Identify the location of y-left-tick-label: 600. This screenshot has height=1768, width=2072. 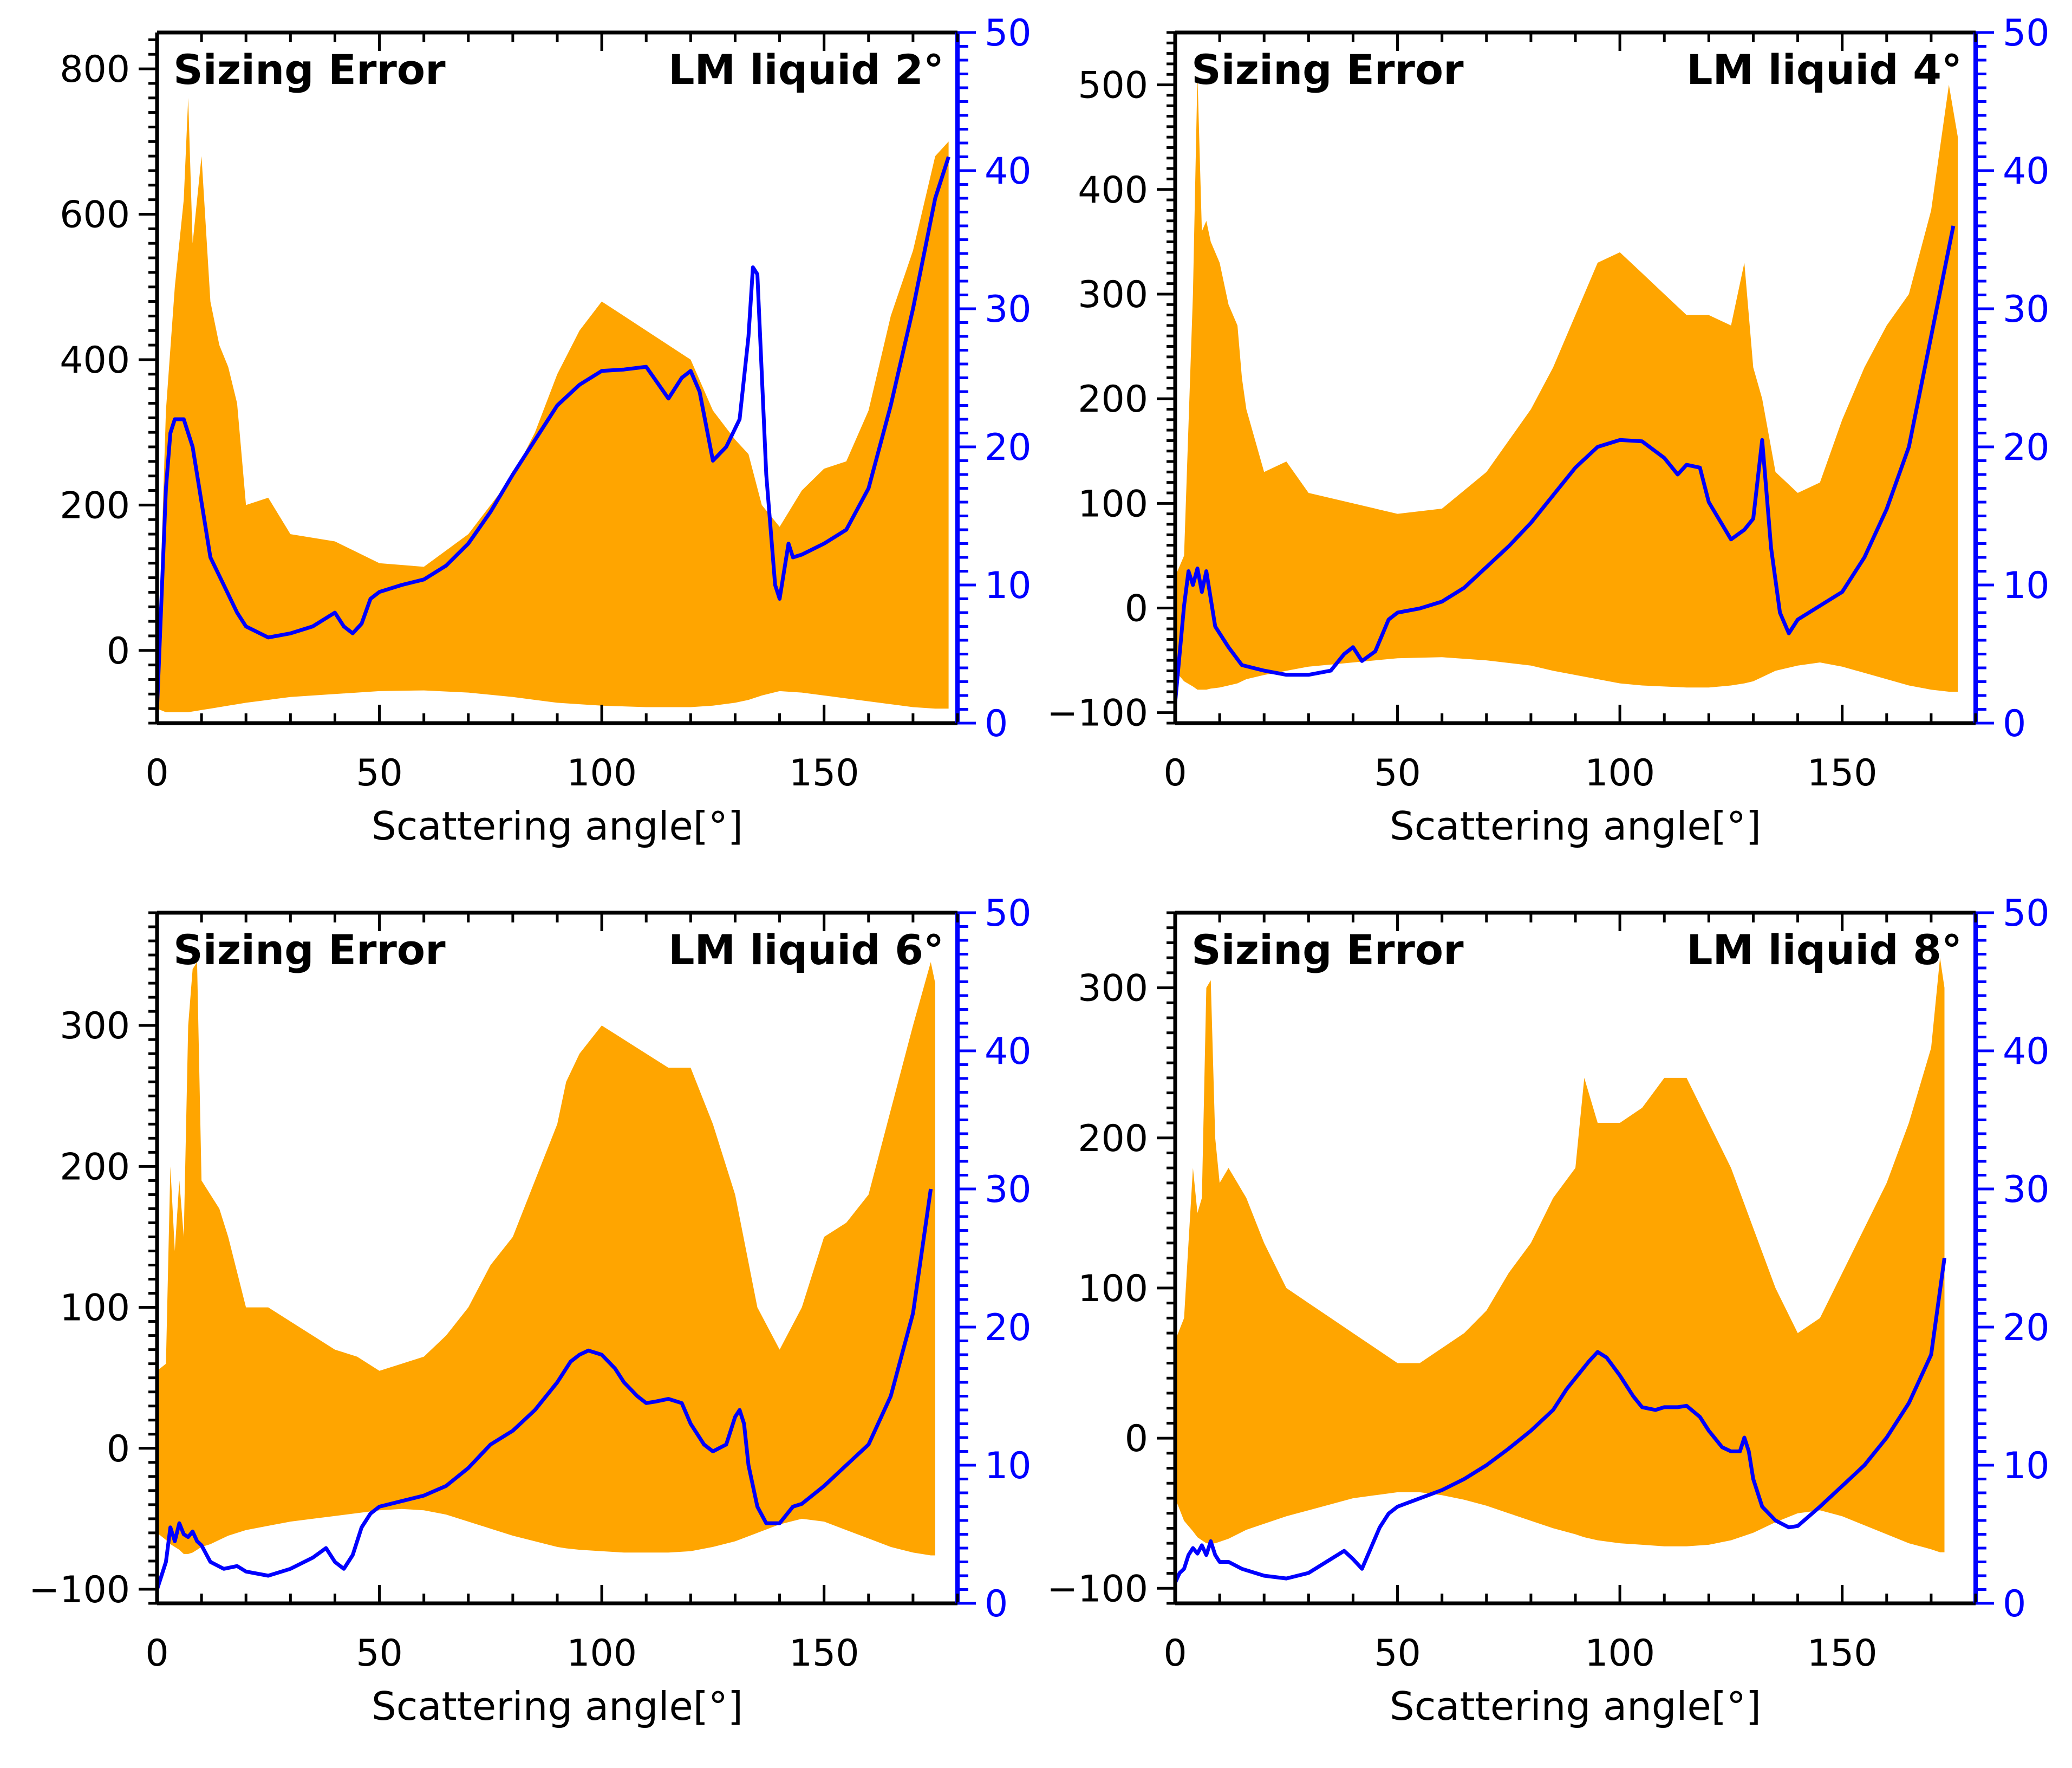
(95, 215).